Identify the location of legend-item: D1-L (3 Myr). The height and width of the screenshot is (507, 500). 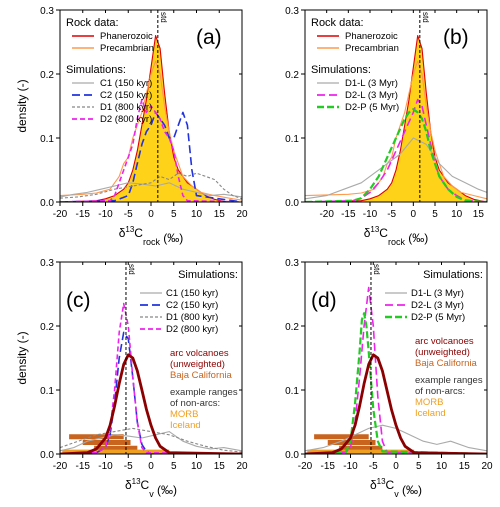
(371, 83).